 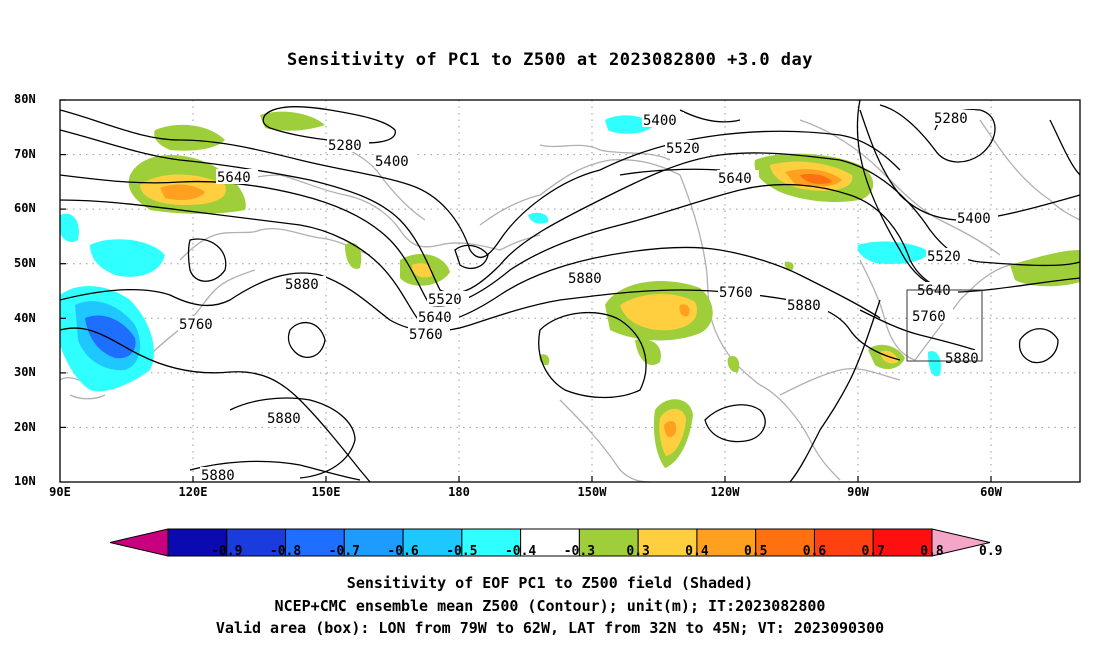 I want to click on colorbar-tick-label: 0.6, so click(x=814, y=551).